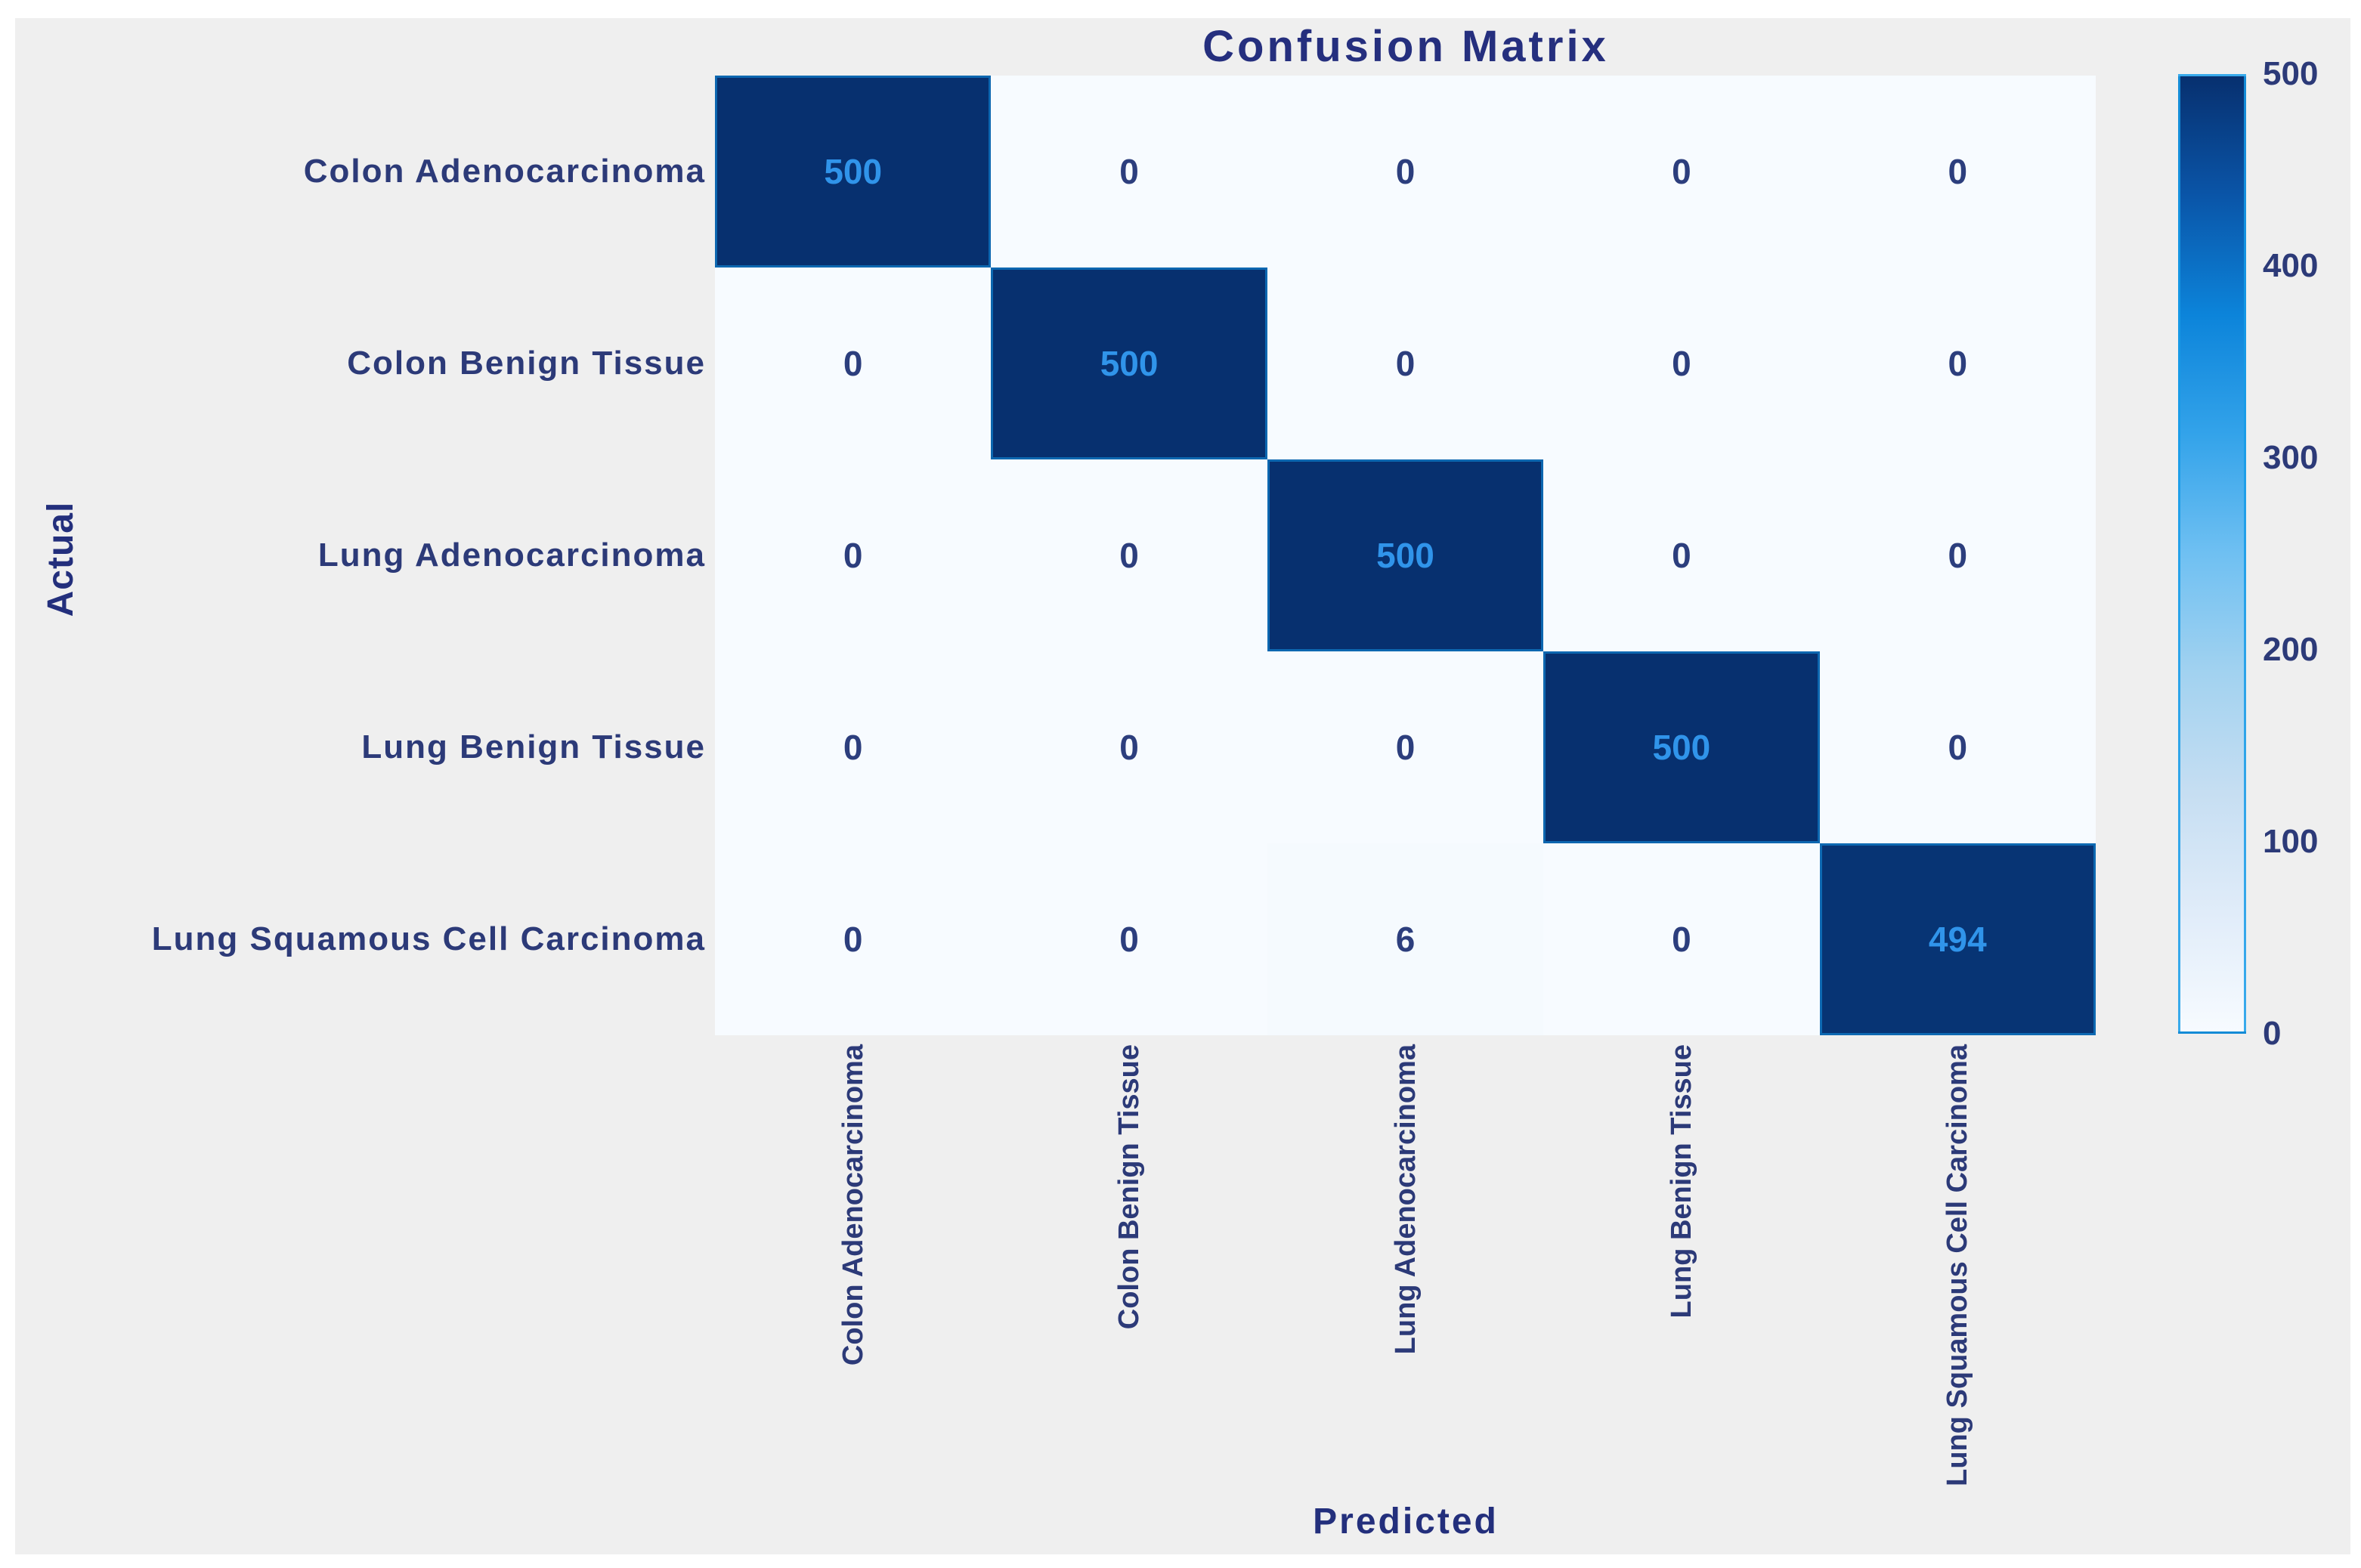 Image resolution: width=2361 pixels, height=1568 pixels. I want to click on colorbar-tick-500: 500, so click(2291, 73).